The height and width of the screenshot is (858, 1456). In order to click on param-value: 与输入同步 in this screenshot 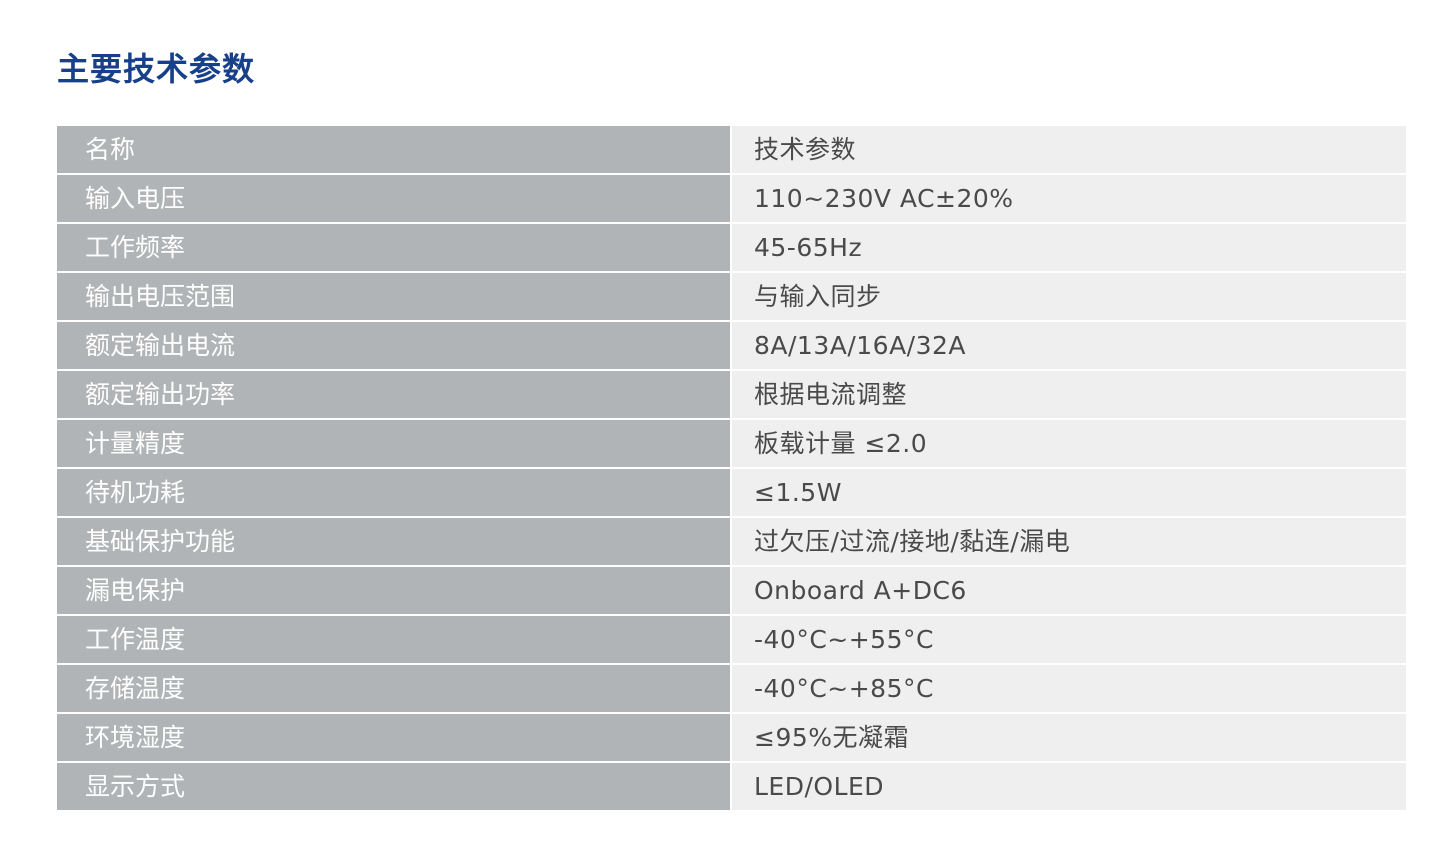, I will do `click(1069, 296)`.